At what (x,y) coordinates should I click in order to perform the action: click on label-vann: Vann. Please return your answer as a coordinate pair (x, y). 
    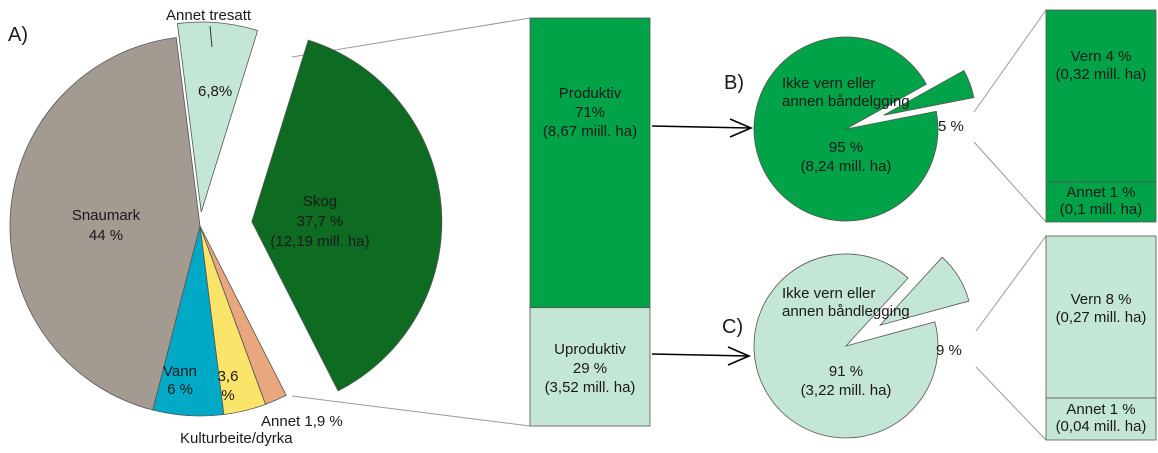
    Looking at the image, I should click on (180, 371).